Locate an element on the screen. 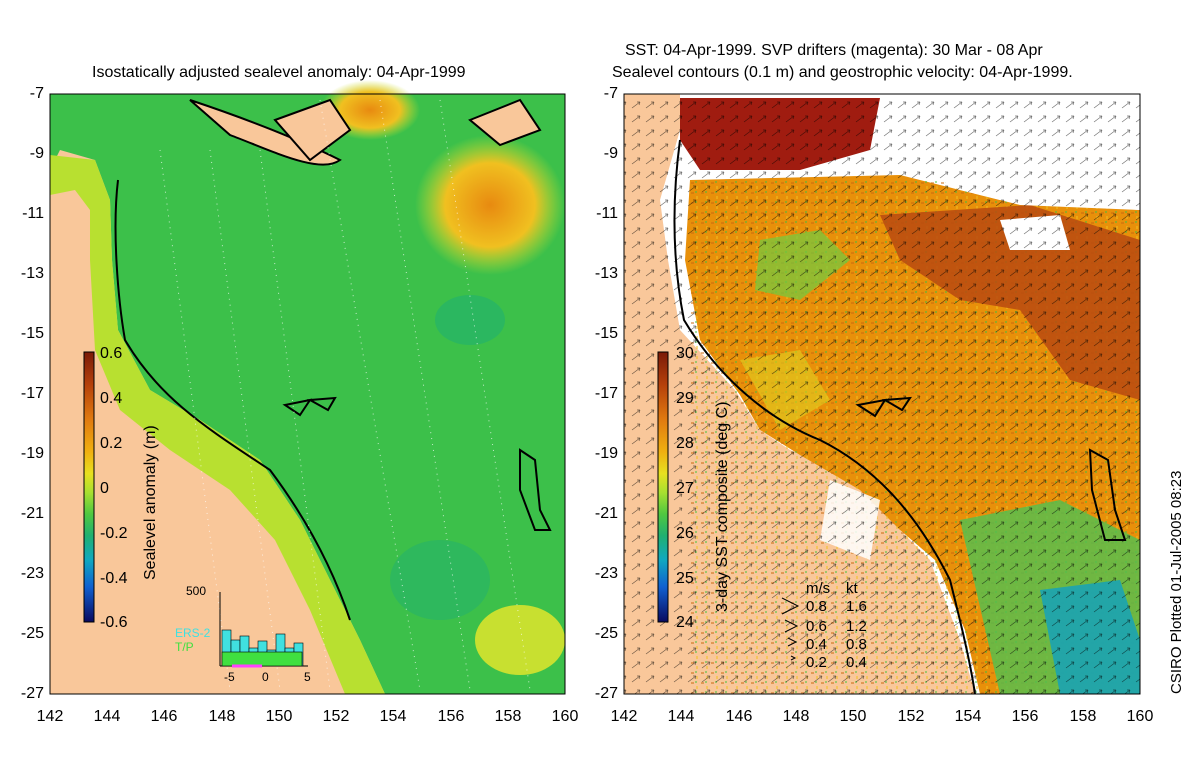  sealevel-cb-tick: 0.2 is located at coordinates (111, 443).